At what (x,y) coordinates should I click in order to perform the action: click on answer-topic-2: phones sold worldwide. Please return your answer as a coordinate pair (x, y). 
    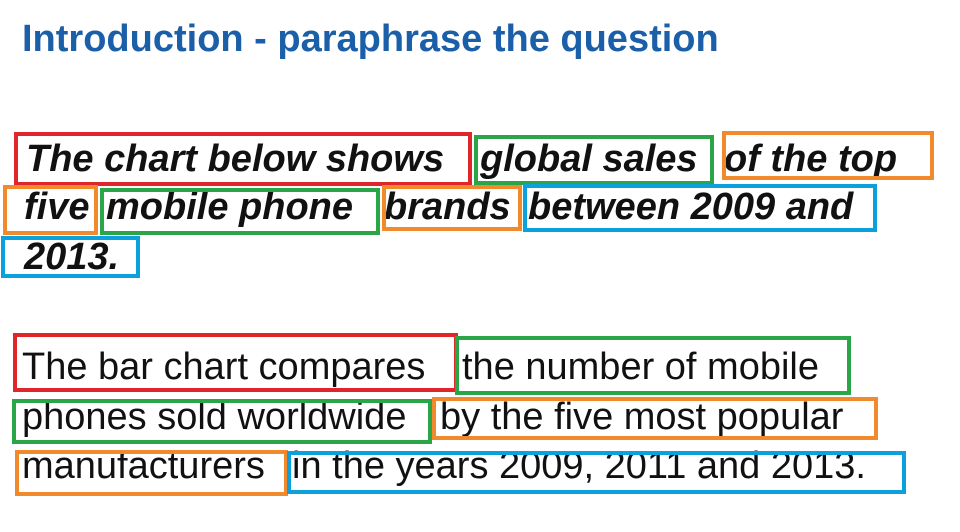
    Looking at the image, I should click on (214, 417).